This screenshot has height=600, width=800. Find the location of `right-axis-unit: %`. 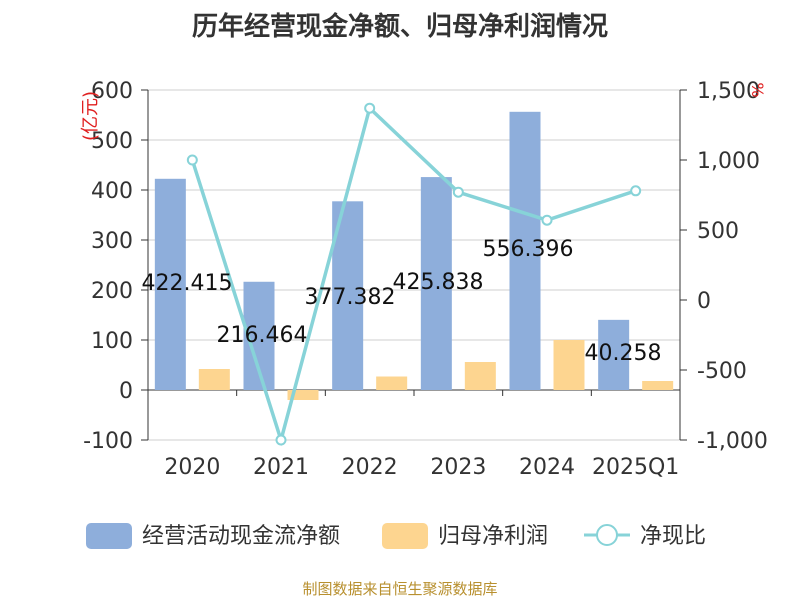

right-axis-unit: % is located at coordinates (757, 89).